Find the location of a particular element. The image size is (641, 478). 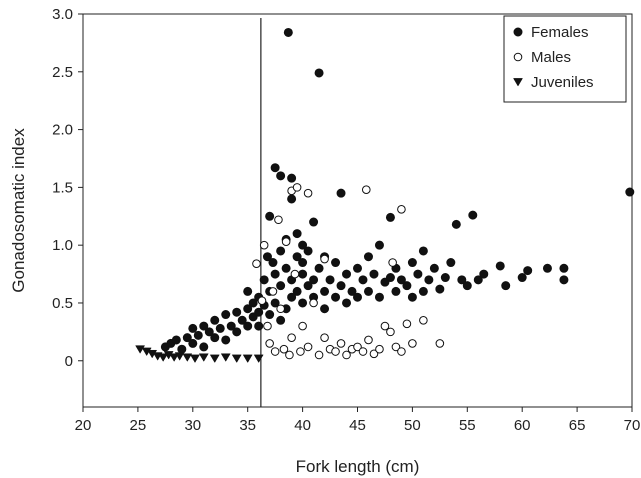

legend: Females Males Juveniles is located at coordinates (565, 59).